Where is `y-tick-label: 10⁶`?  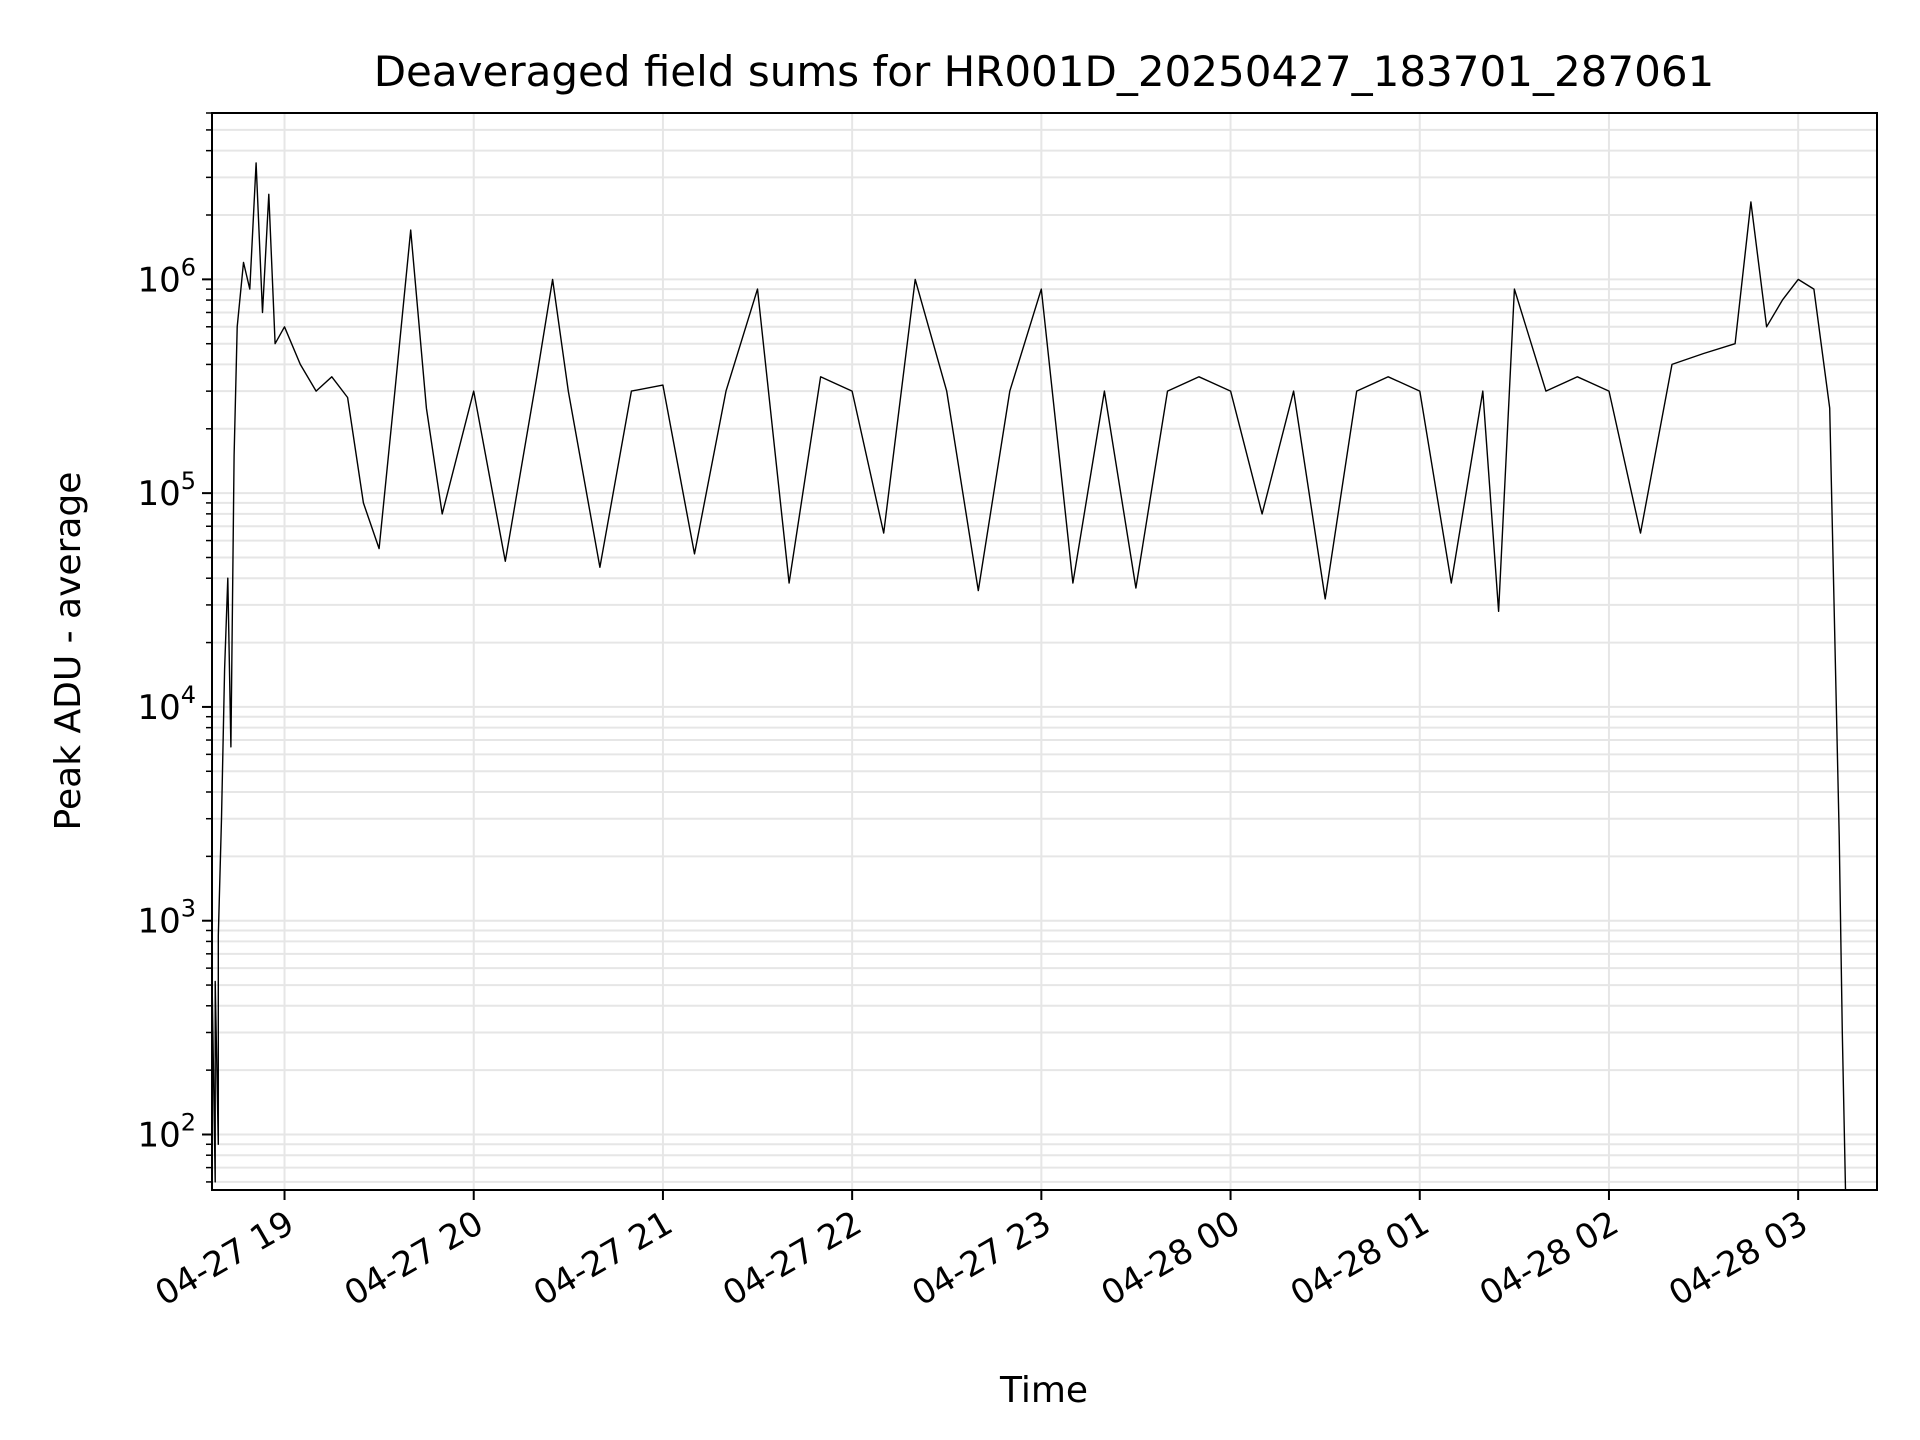 y-tick-label: 10⁶ is located at coordinates (166, 276).